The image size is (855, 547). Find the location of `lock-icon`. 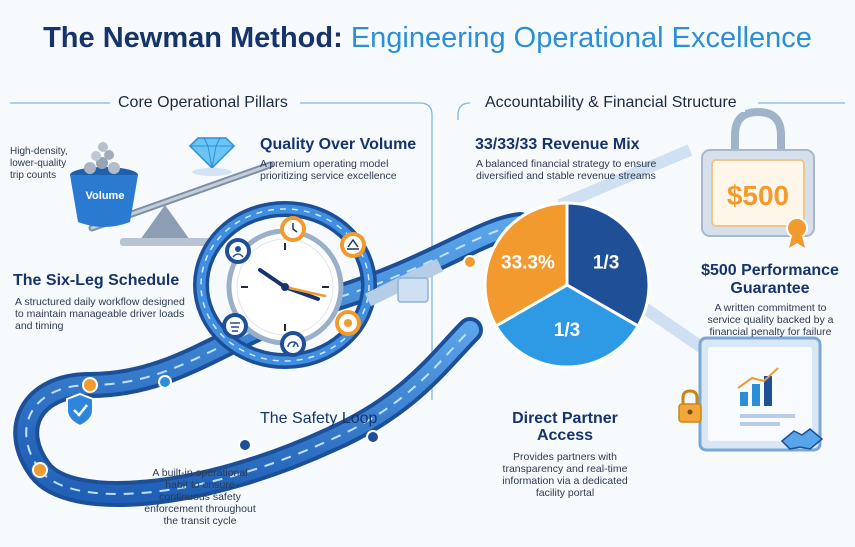

lock-icon is located at coordinates (690, 406).